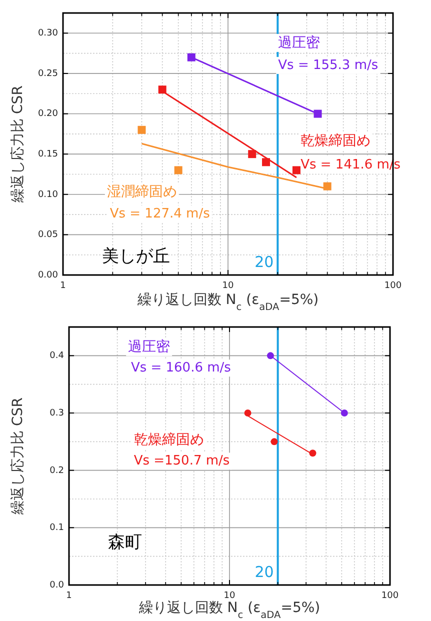  Describe the element at coordinates (57, 528) in the screenshot. I see `y-tick-label: 0.1` at that location.